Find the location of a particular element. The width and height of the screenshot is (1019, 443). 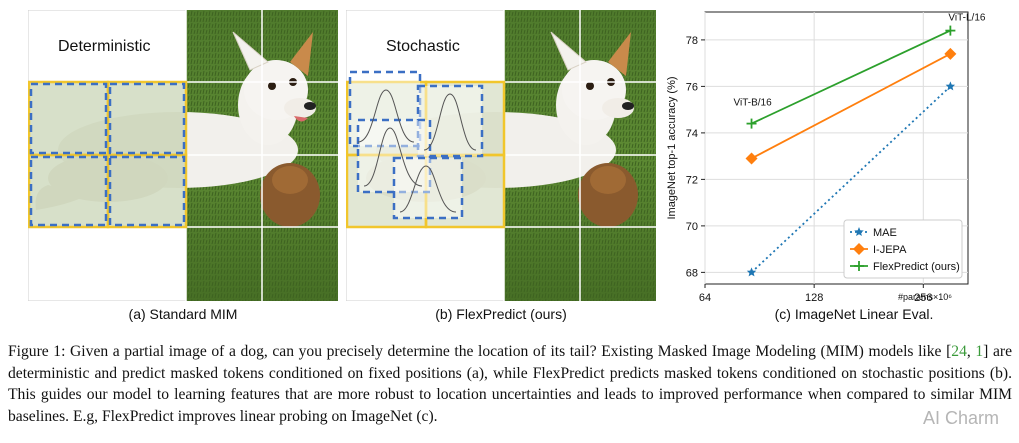

y-tick-label: 68 is located at coordinates (692, 273).